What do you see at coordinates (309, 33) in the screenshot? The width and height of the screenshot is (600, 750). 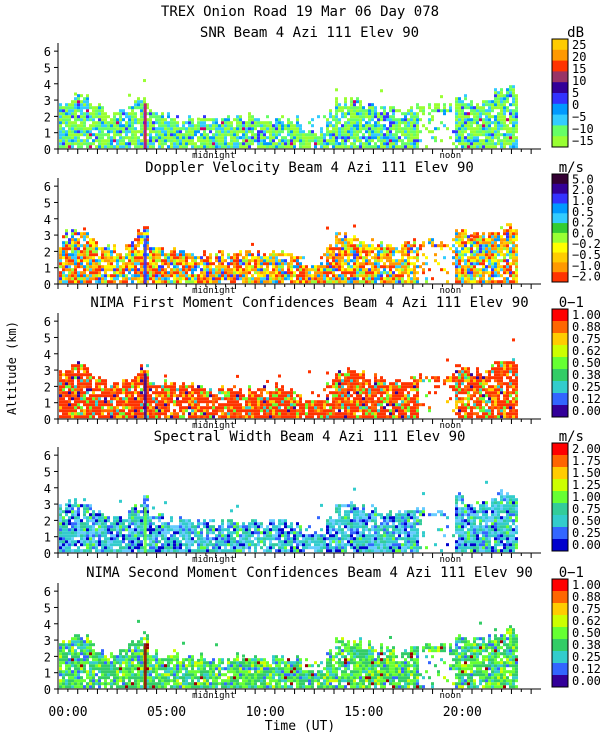 I see `panel-title: SNR Beam 4 Azi 111 Elev 90` at bounding box center [309, 33].